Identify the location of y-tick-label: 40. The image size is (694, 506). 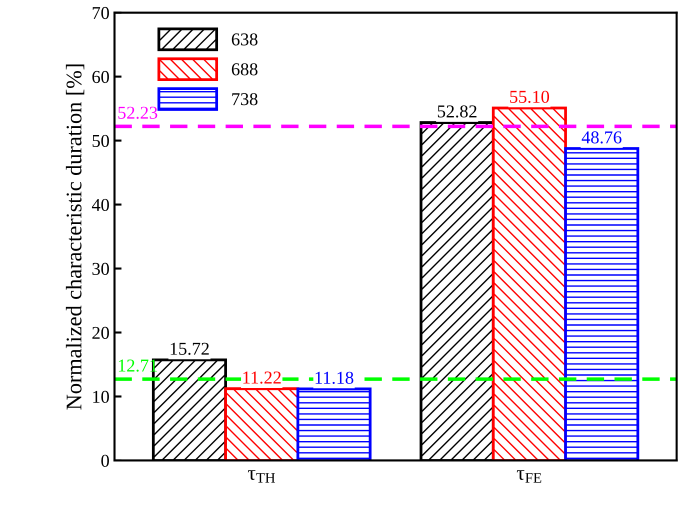
(100, 205).